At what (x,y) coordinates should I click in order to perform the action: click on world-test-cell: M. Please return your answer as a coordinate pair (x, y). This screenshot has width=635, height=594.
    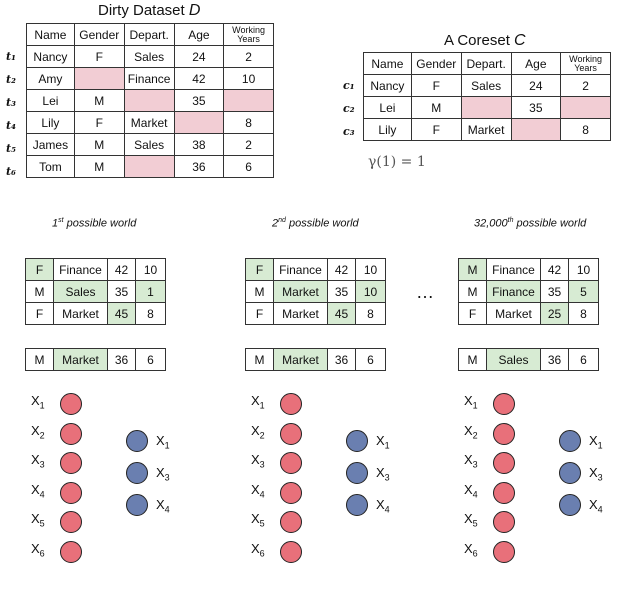
    Looking at the image, I should click on (259, 359).